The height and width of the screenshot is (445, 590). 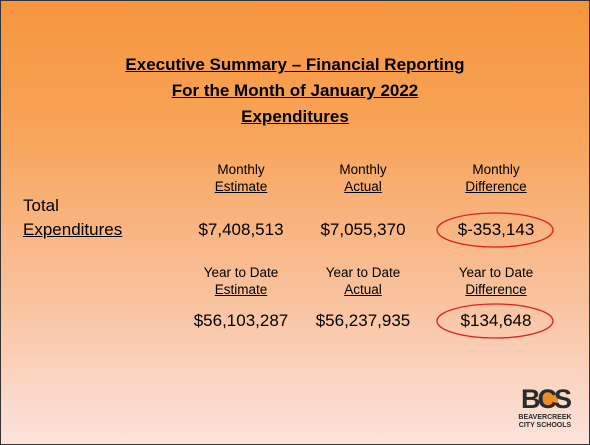 I want to click on logo-mark: BCS, so click(x=546, y=399).